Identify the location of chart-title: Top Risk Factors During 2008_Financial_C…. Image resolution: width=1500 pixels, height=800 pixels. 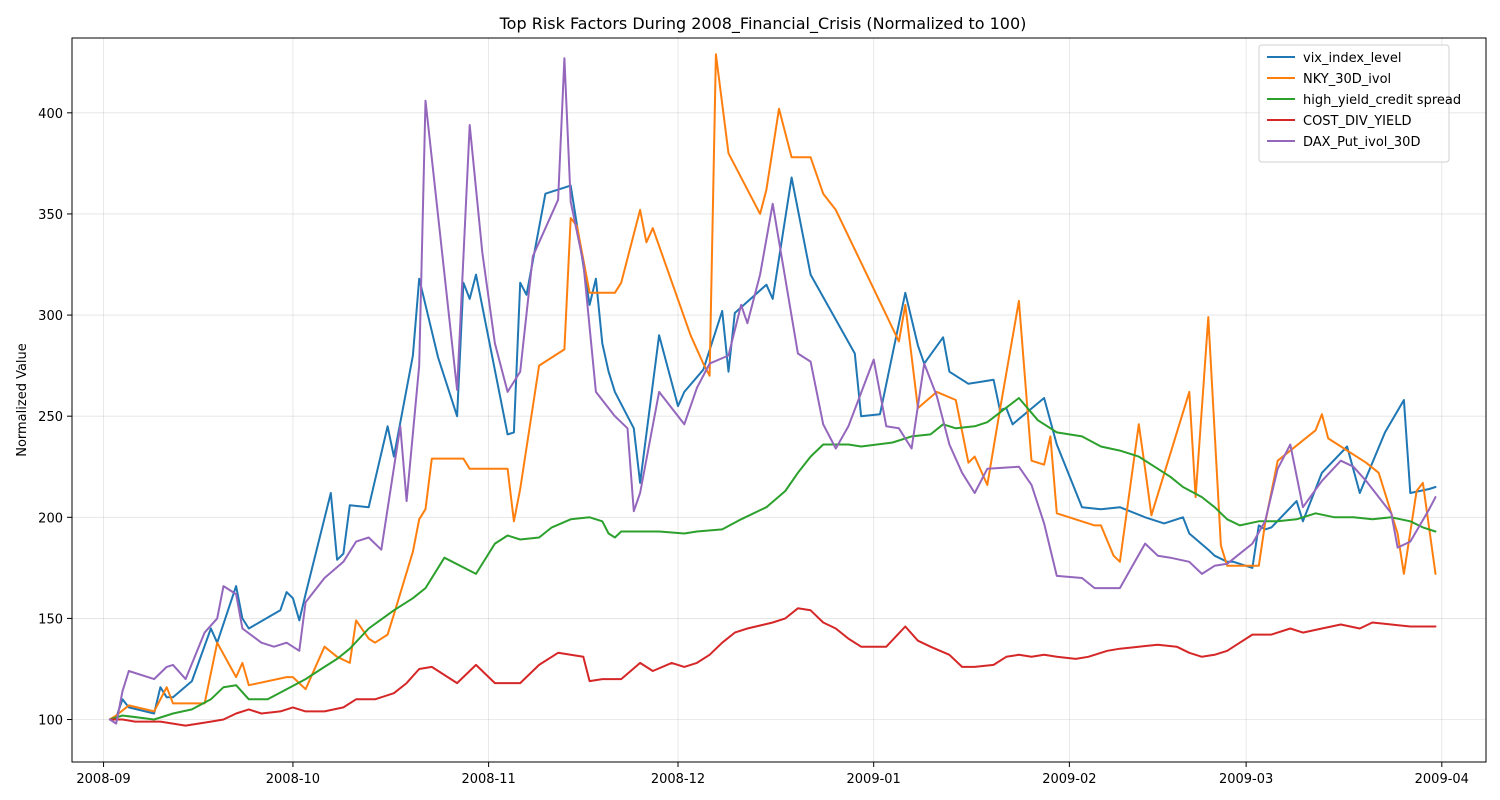
(763, 24).